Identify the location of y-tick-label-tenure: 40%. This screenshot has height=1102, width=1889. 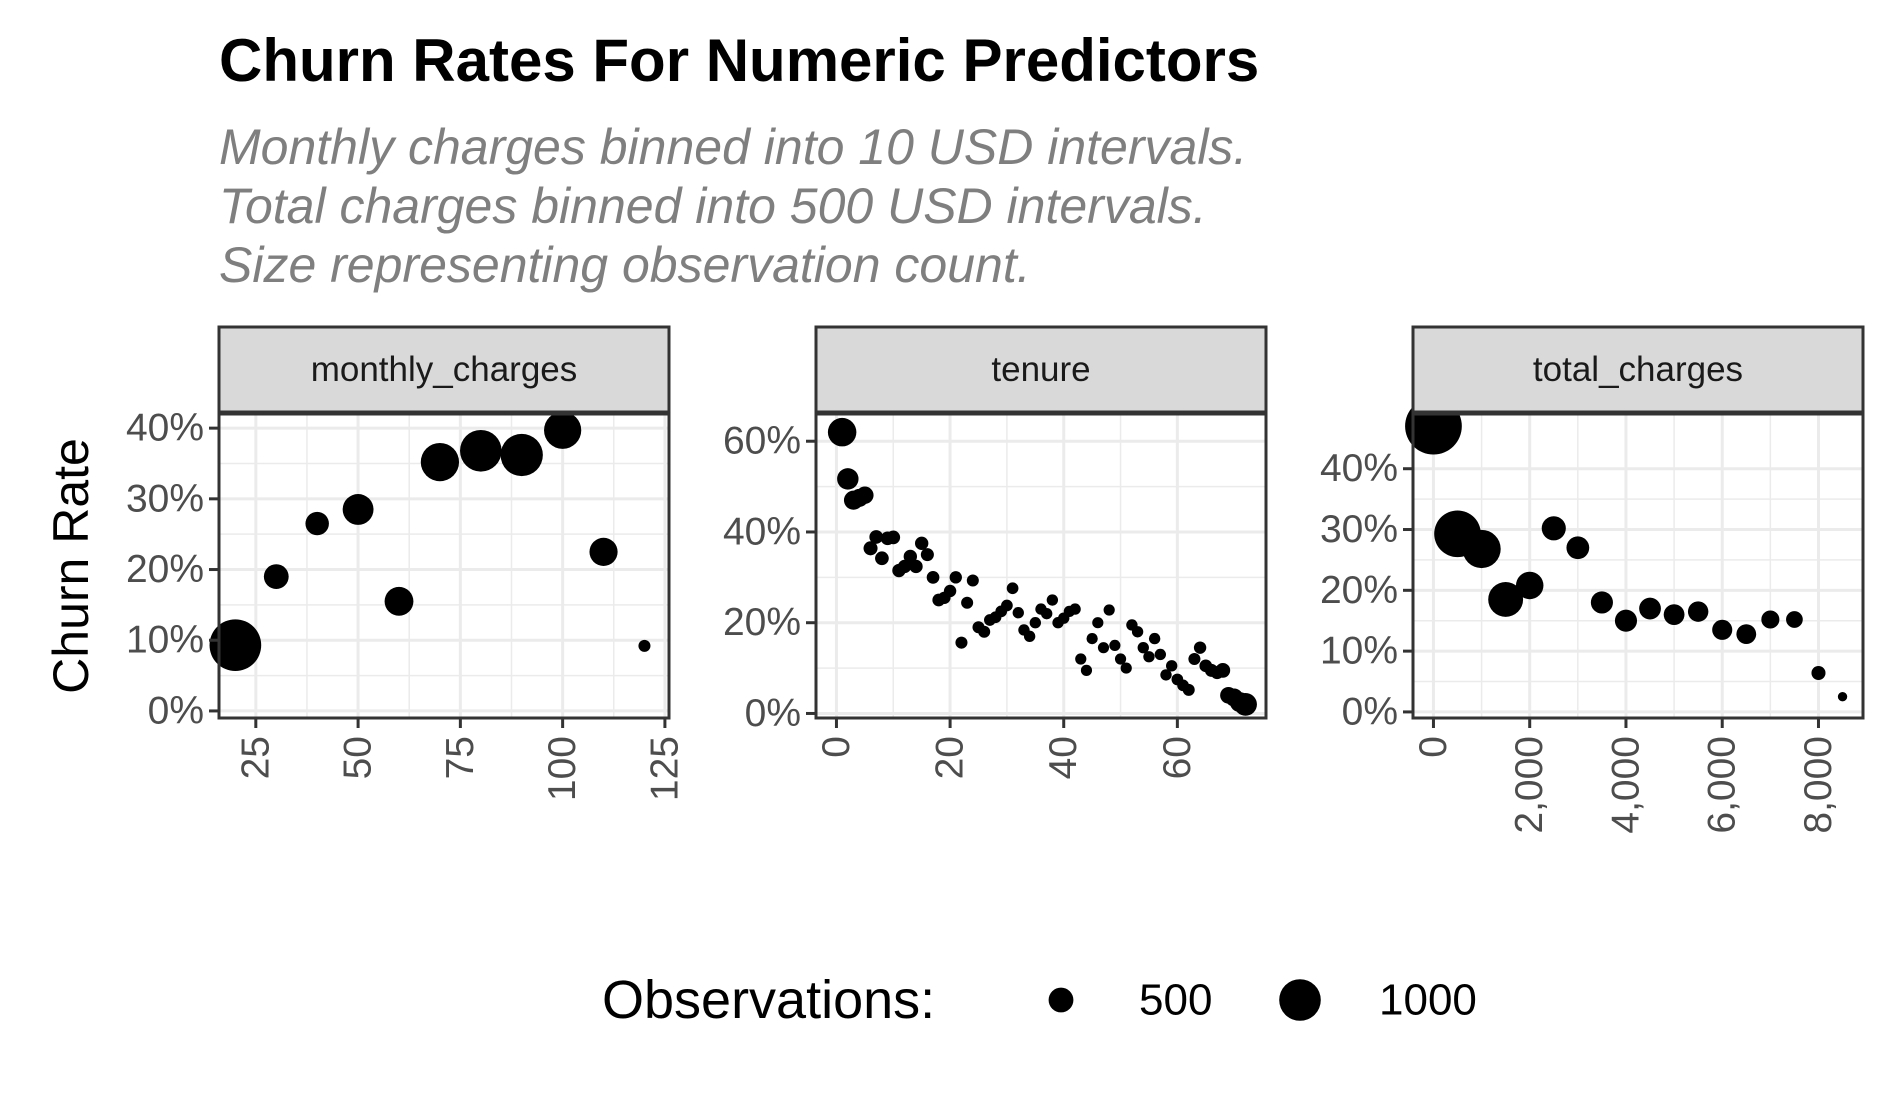
(762, 531).